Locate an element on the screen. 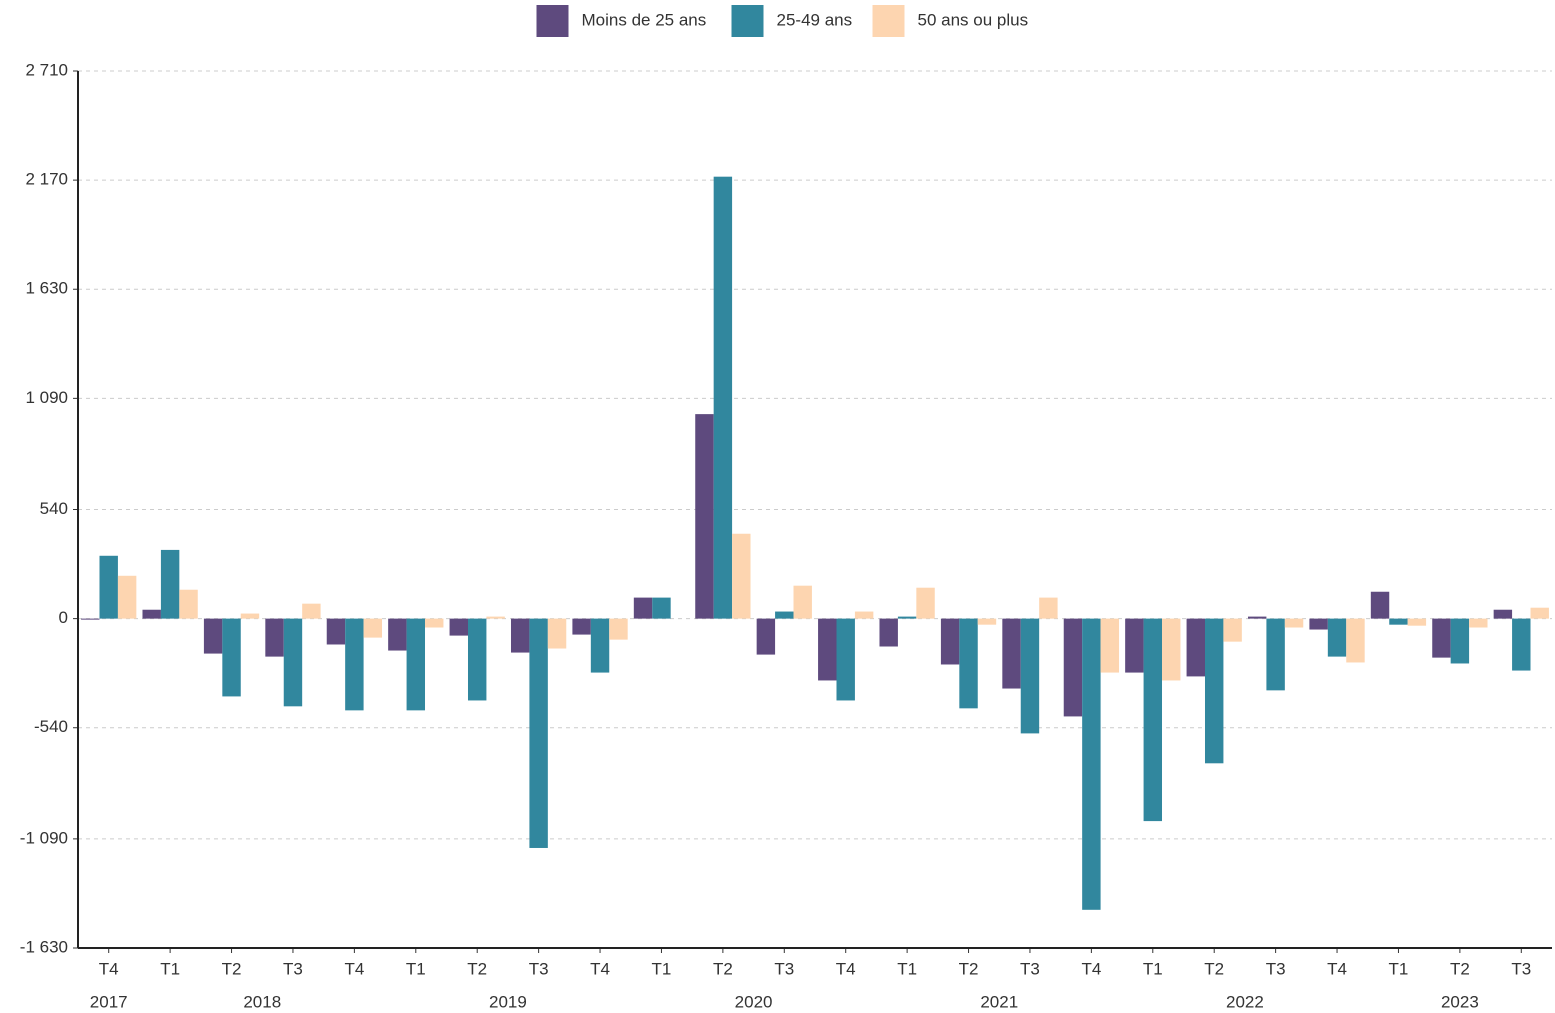 The image size is (1555, 1013). legend-label: Moins de 25 ans is located at coordinates (644, 19).